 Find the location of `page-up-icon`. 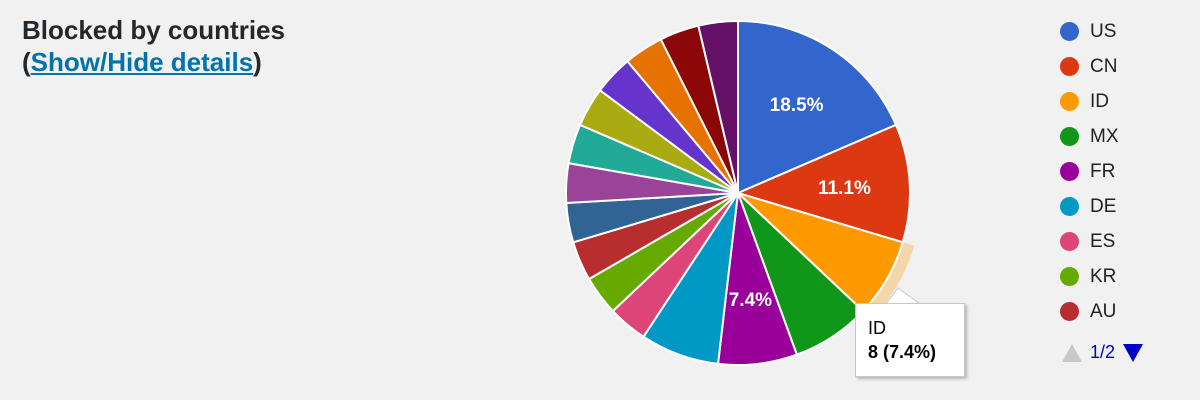

page-up-icon is located at coordinates (1072, 352).